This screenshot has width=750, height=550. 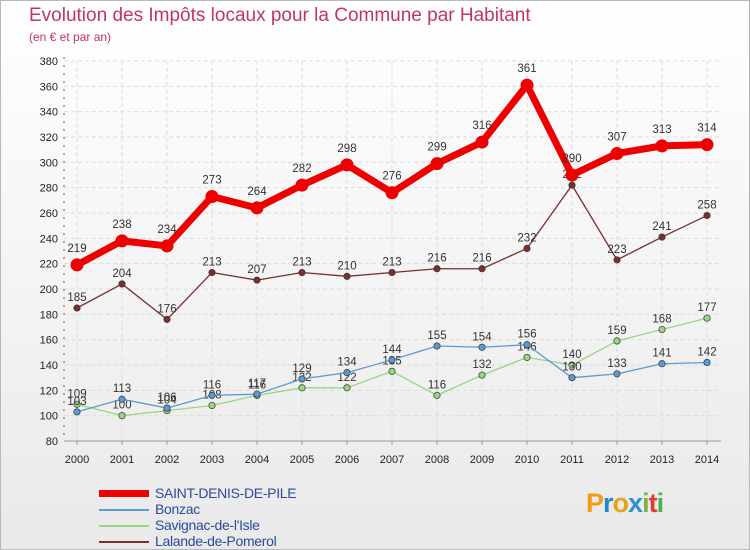 I want to click on data-label-savignac-de-l-isle: 140, so click(x=571, y=355).